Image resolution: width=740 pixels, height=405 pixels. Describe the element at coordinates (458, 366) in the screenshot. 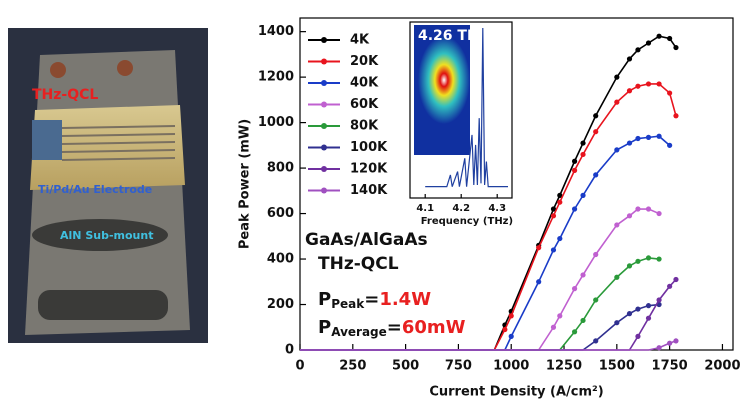

I see `x-tick-label: 750` at that location.